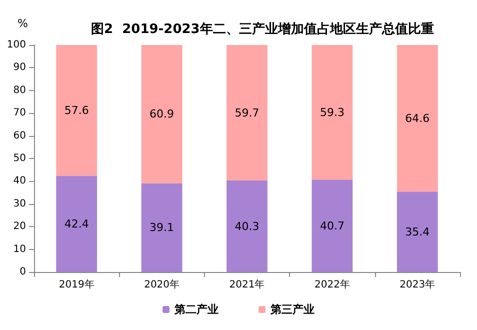 This screenshot has width=477, height=330. I want to click on y-tick-label: 0, so click(23, 272).